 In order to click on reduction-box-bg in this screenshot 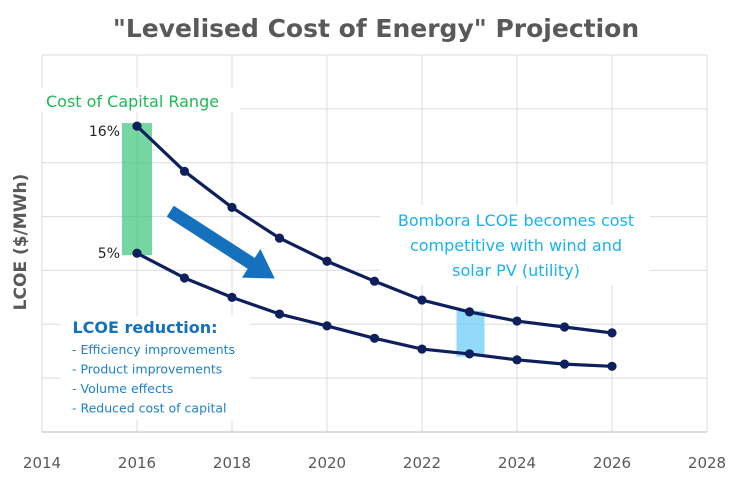, I will do `click(155, 368)`.